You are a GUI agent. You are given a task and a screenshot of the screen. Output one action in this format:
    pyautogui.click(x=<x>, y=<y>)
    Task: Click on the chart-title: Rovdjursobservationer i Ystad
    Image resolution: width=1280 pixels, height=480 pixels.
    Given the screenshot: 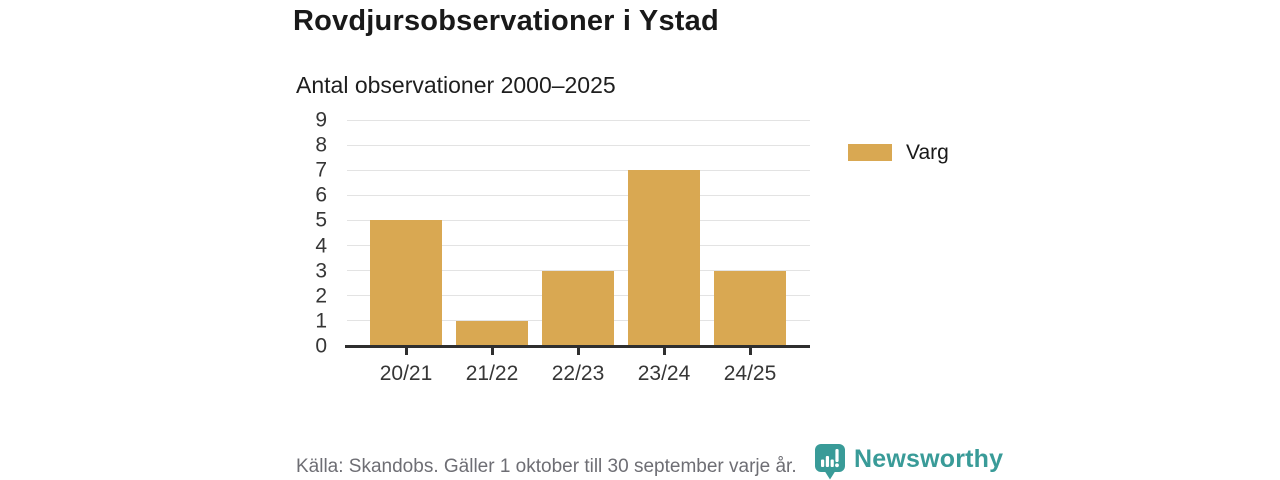 What is the action you would take?
    pyautogui.click(x=506, y=21)
    